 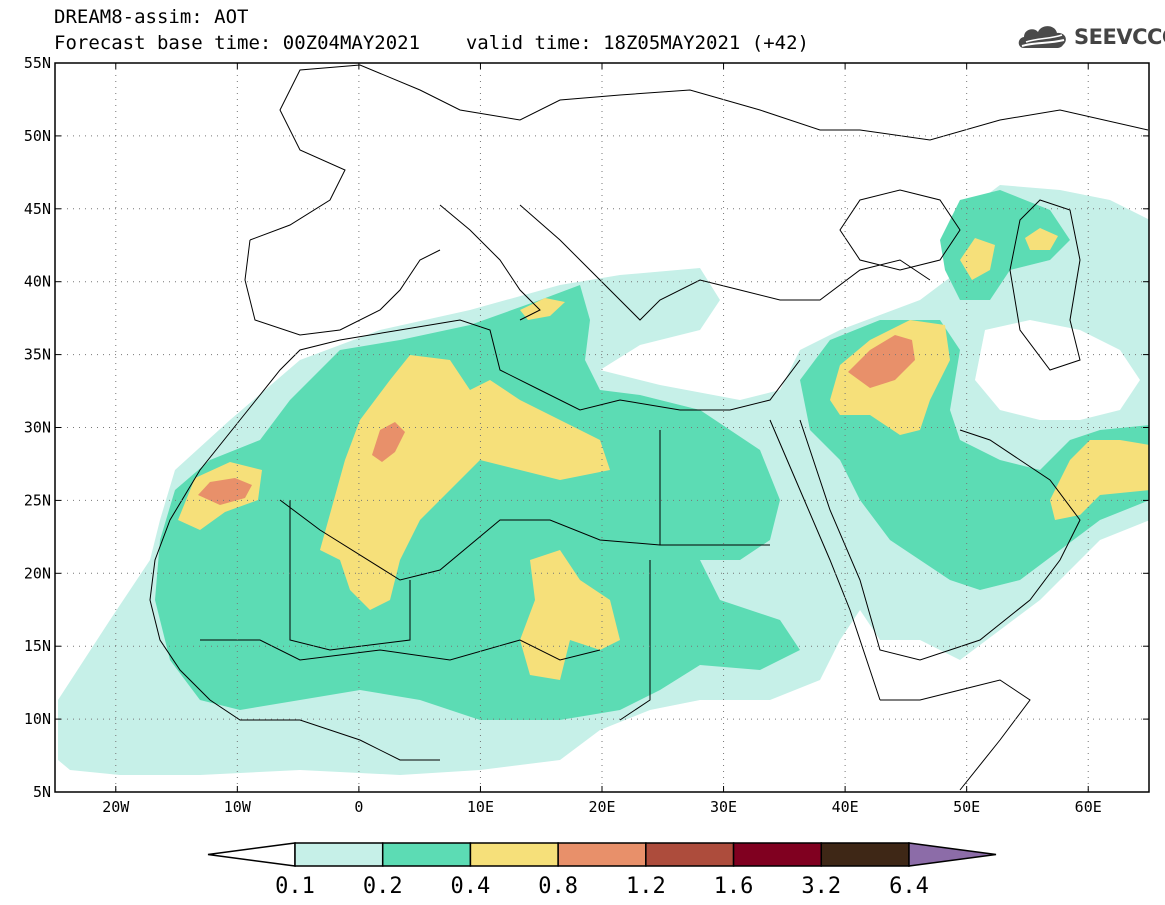 I want to click on colorbar-label: 0.4, so click(x=471, y=886).